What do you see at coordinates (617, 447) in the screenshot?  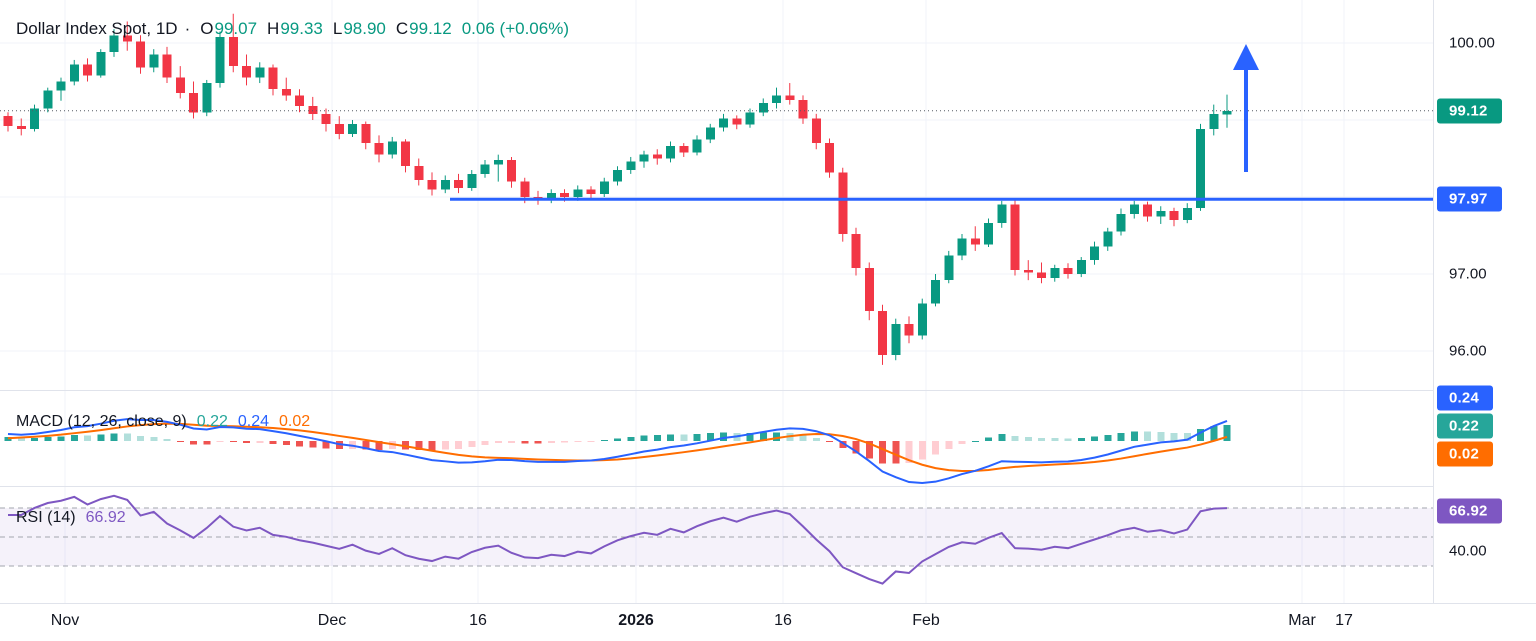 I see `macd-signal-line` at bounding box center [617, 447].